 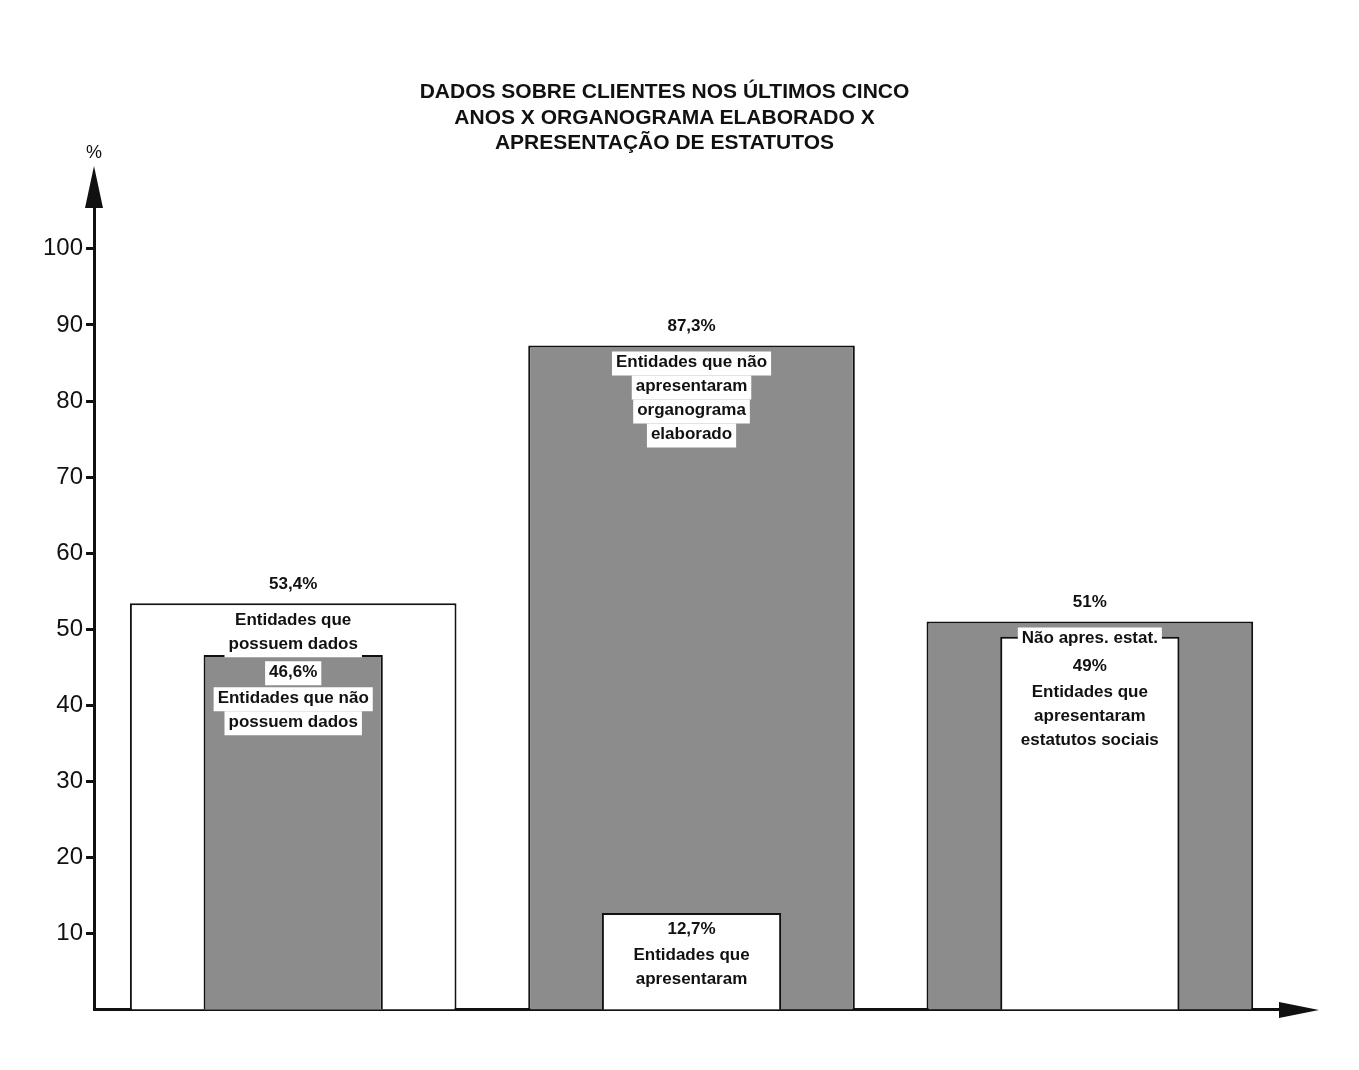 What do you see at coordinates (1089, 715) in the screenshot?
I see `annotation: Entidades que apresentaram estatutos sociais` at bounding box center [1089, 715].